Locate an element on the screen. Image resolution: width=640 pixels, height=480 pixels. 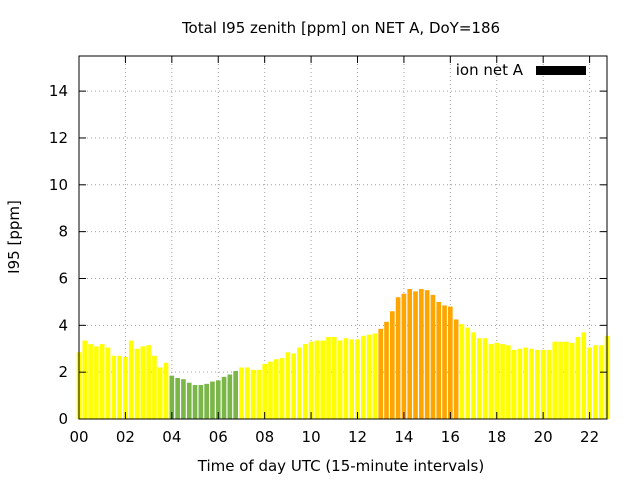
legend-label: ion net A is located at coordinates (490, 70).